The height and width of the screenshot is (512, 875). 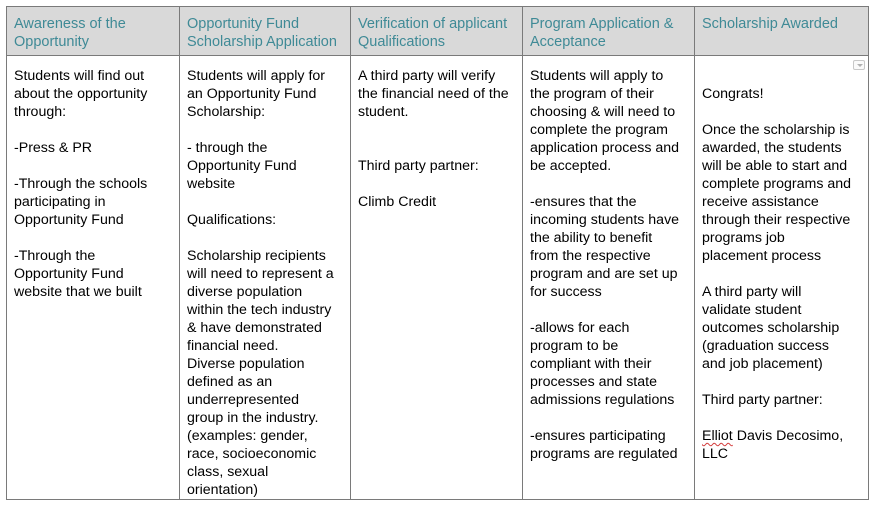 What do you see at coordinates (568, 42) in the screenshot?
I see `header-line: Acceptance` at bounding box center [568, 42].